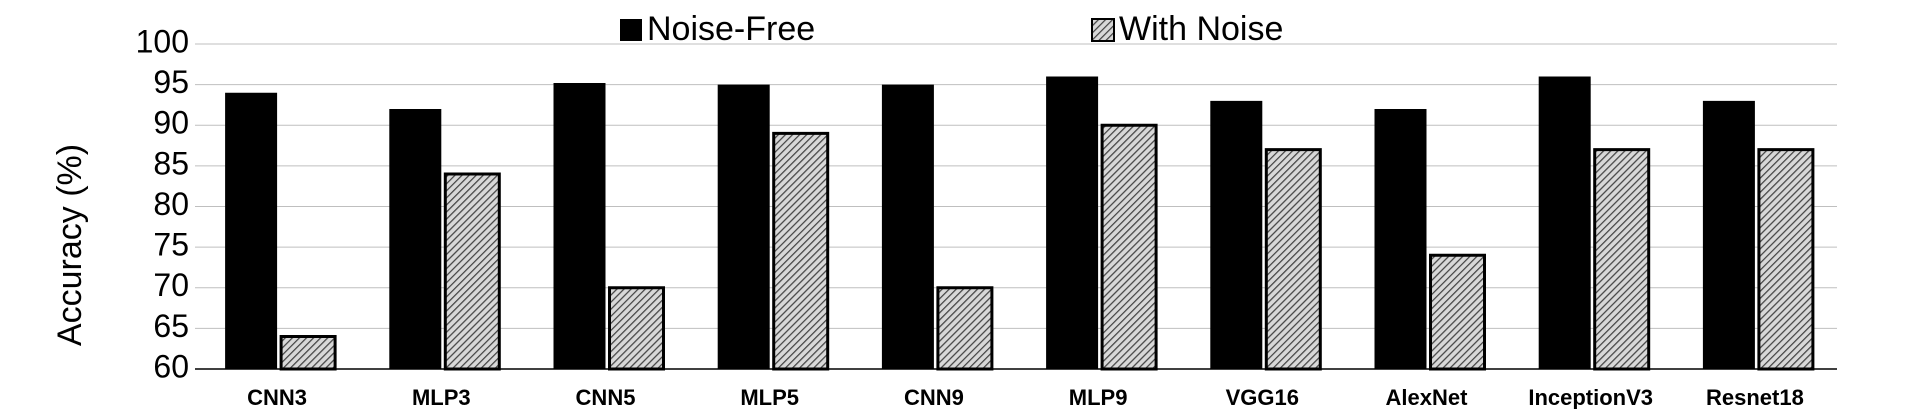  I want to click on x-tick-label: AlexNet, so click(1427, 397).